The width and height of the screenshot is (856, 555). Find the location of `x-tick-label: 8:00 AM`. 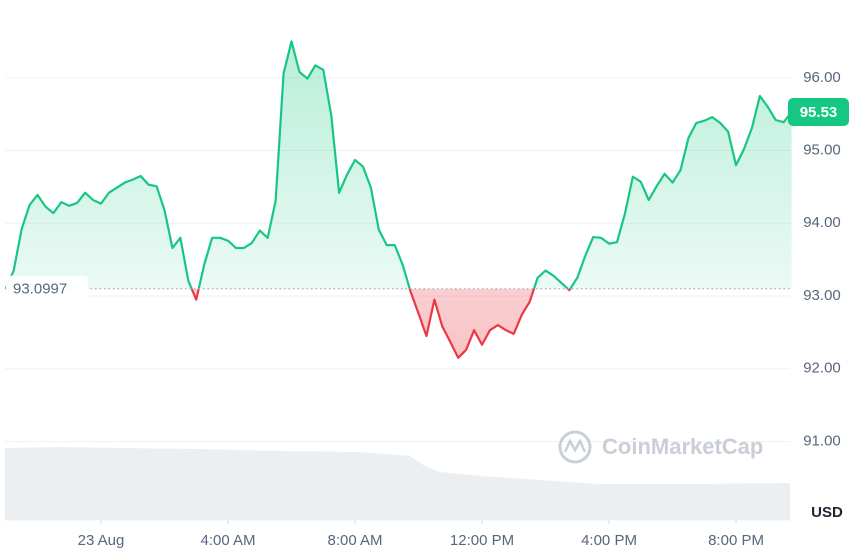

x-tick-label: 8:00 AM is located at coordinates (354, 540).